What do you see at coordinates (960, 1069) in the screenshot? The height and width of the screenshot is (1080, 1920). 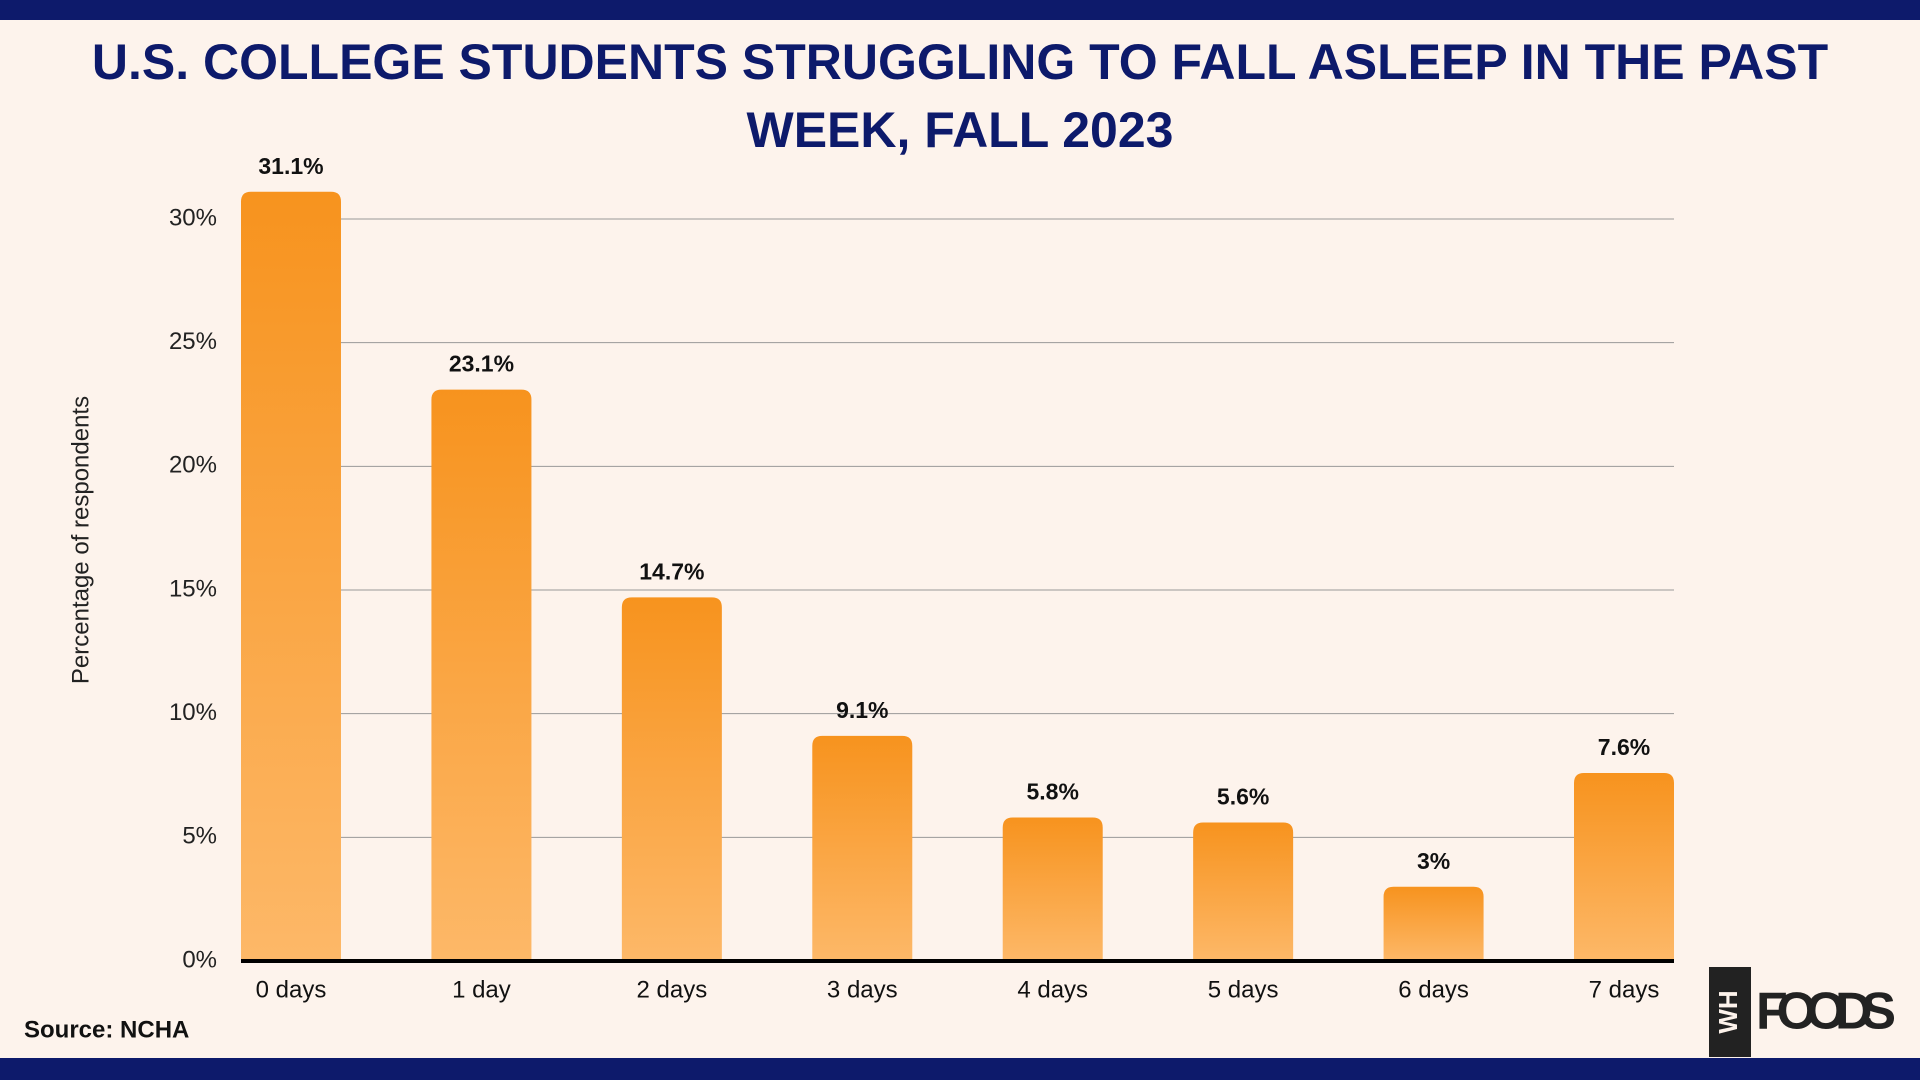 I see `bottom-band` at bounding box center [960, 1069].